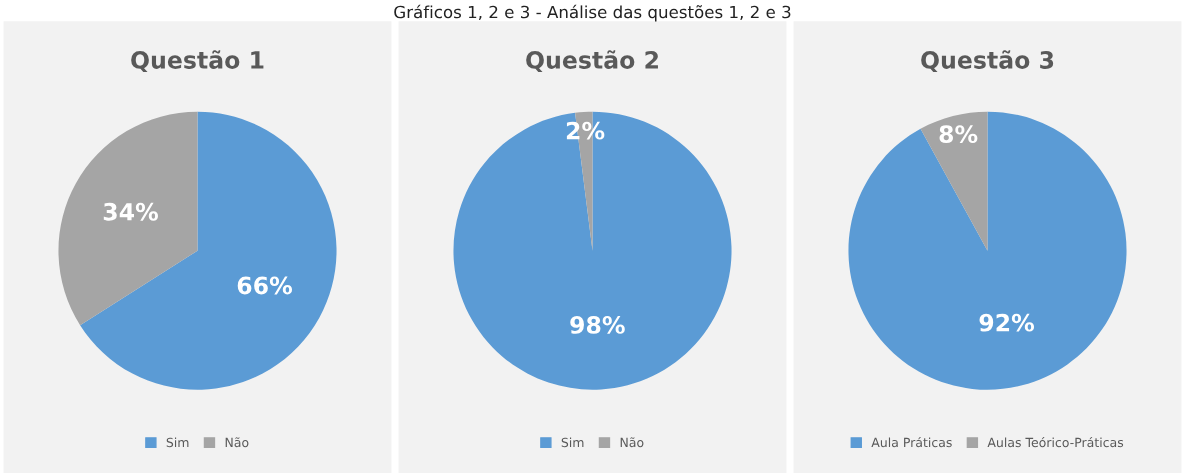 Image resolution: width=1185 pixels, height=473 pixels. I want to click on legend-label: Aulas Teórico-Práticas, so click(1055, 442).